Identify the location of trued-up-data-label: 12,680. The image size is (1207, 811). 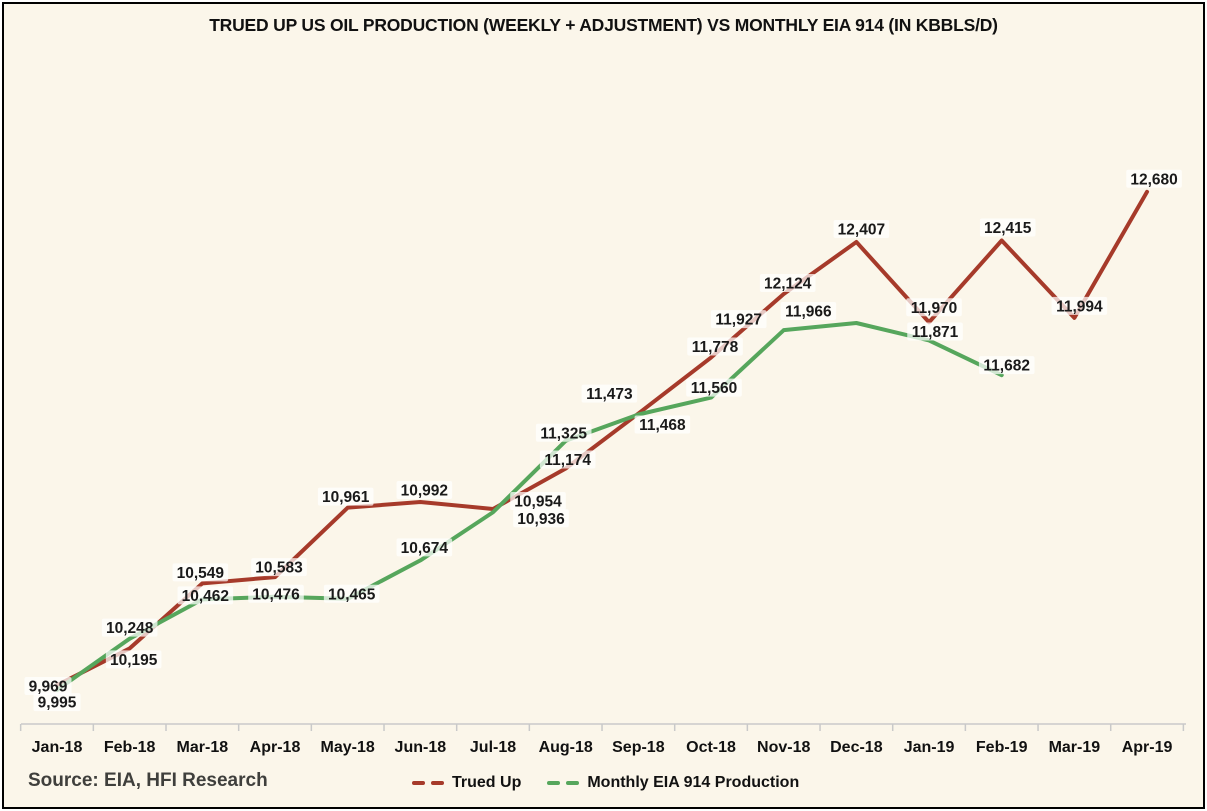
(1153, 179).